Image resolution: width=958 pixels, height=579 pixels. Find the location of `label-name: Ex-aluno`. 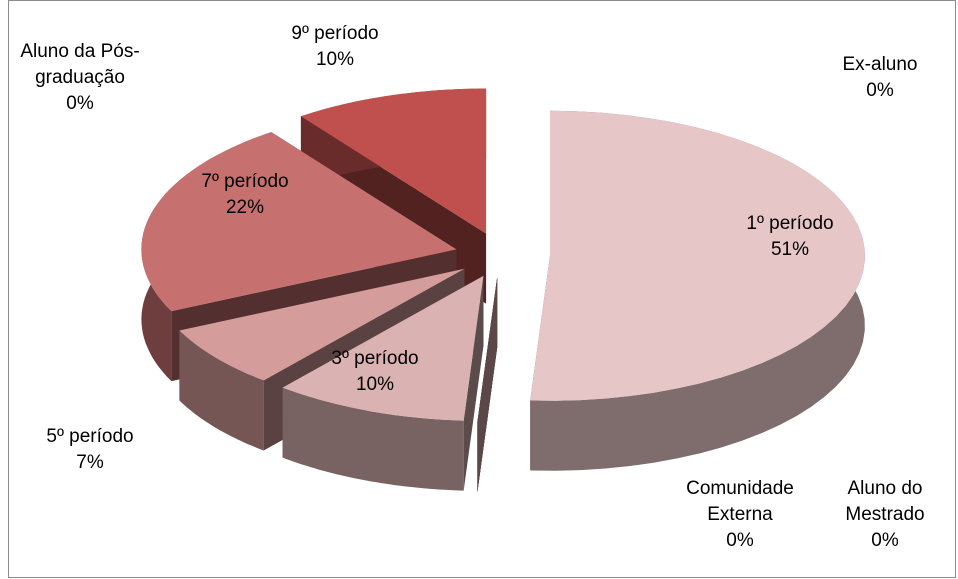

label-name: Ex-aluno is located at coordinates (880, 64).